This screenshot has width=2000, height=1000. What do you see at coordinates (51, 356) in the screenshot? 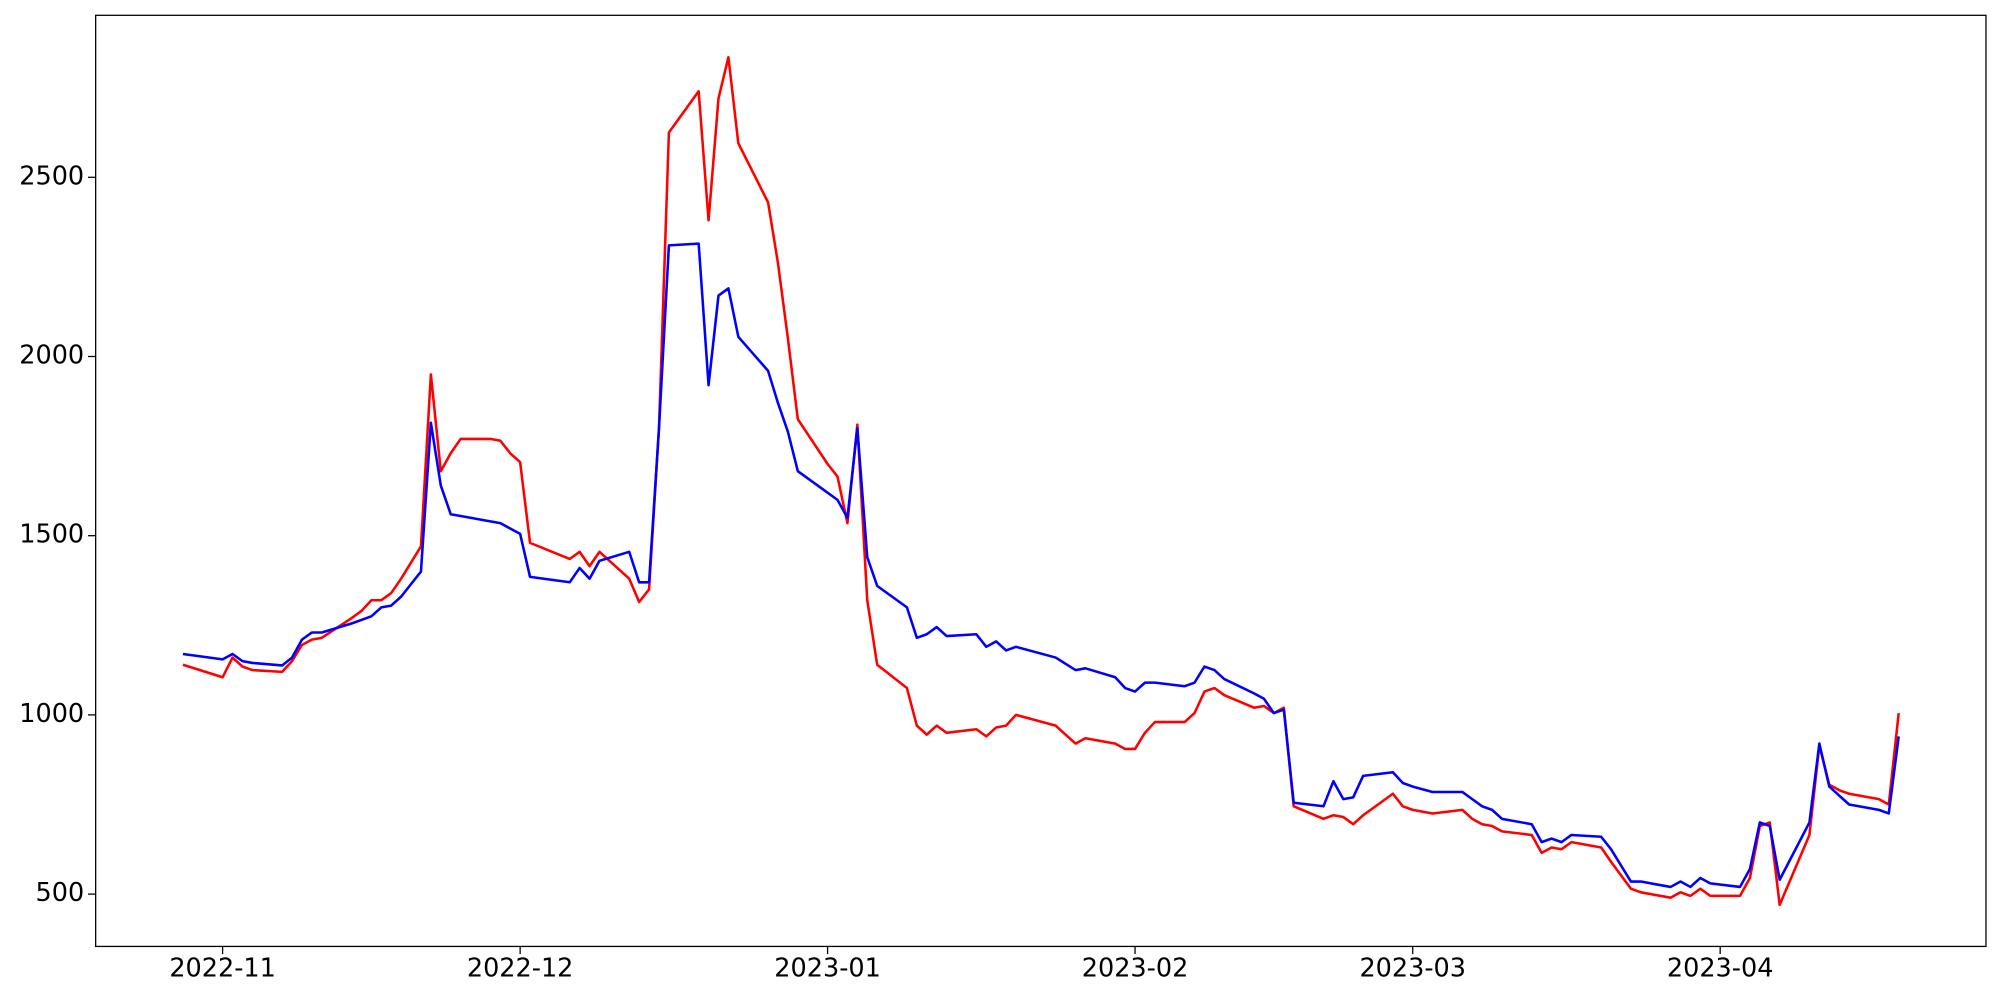
I see `y-tick-label: 2000` at bounding box center [51, 356].